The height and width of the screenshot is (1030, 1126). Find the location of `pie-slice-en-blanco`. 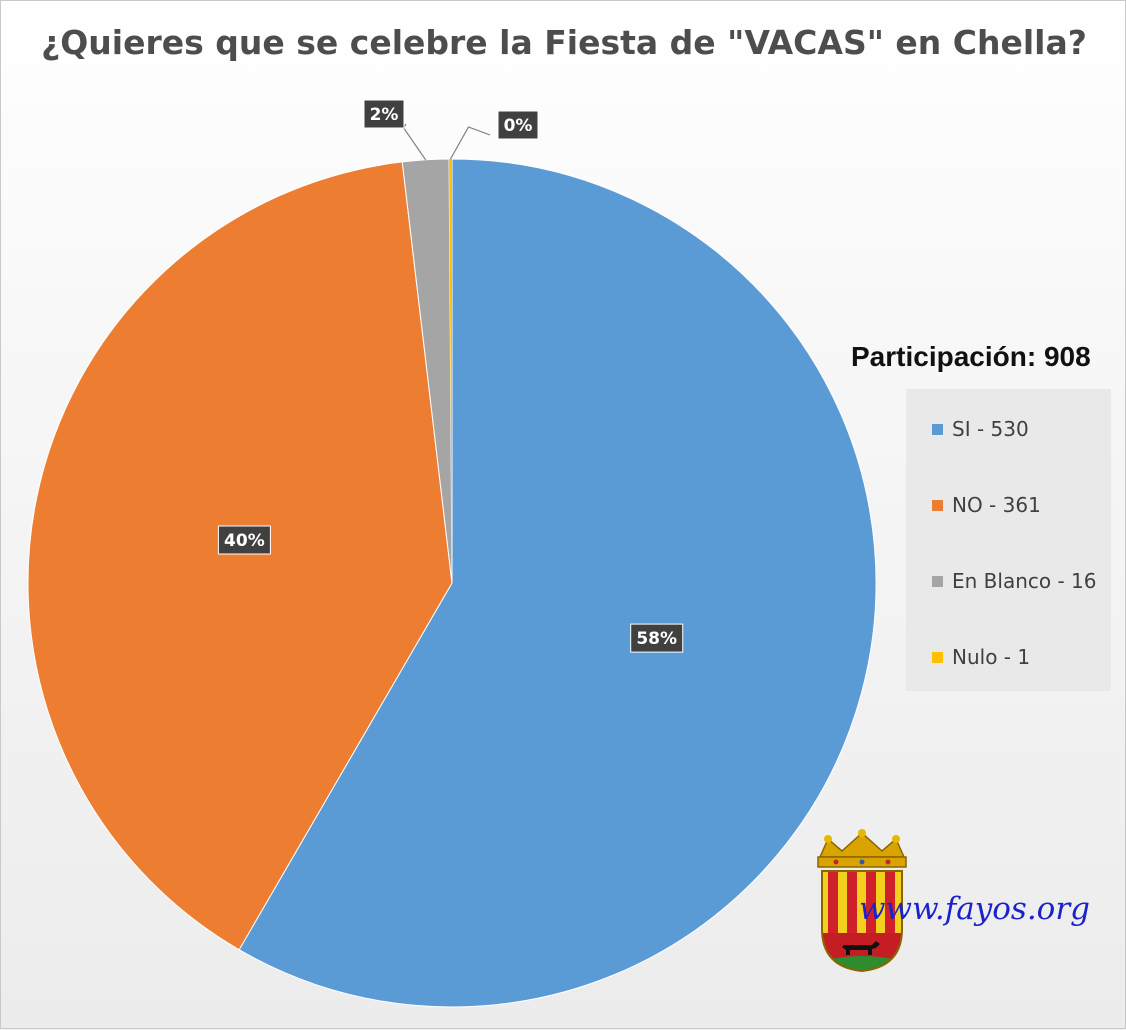

pie-slice-en-blanco is located at coordinates (427, 371).